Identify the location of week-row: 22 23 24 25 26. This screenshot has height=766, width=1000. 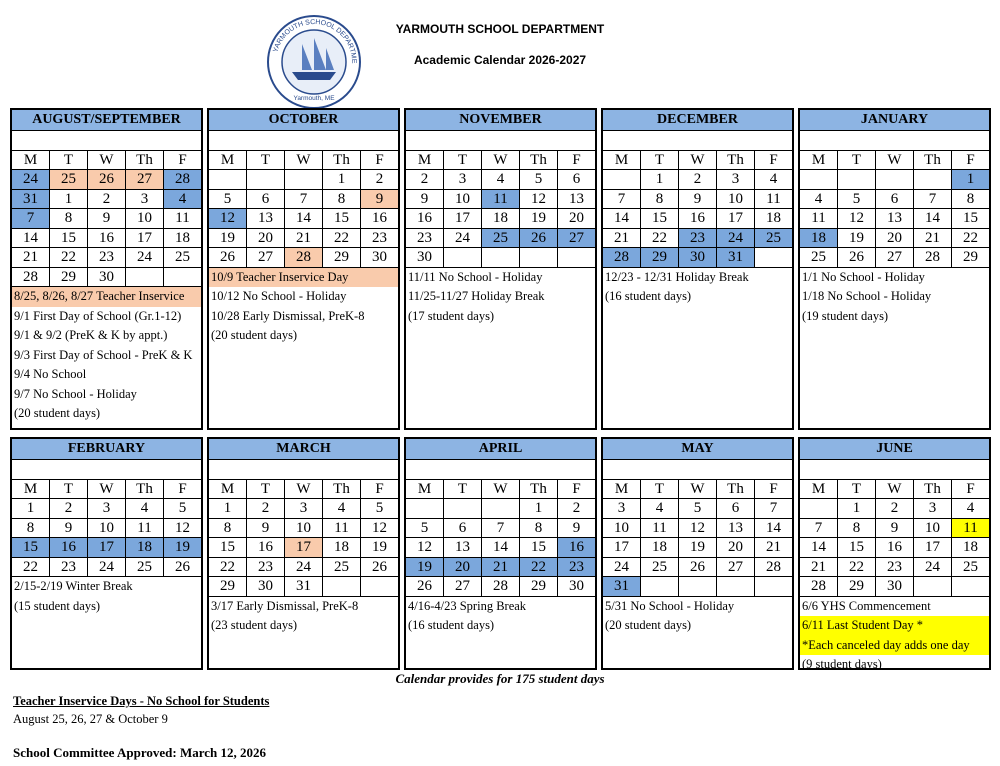
(106, 567).